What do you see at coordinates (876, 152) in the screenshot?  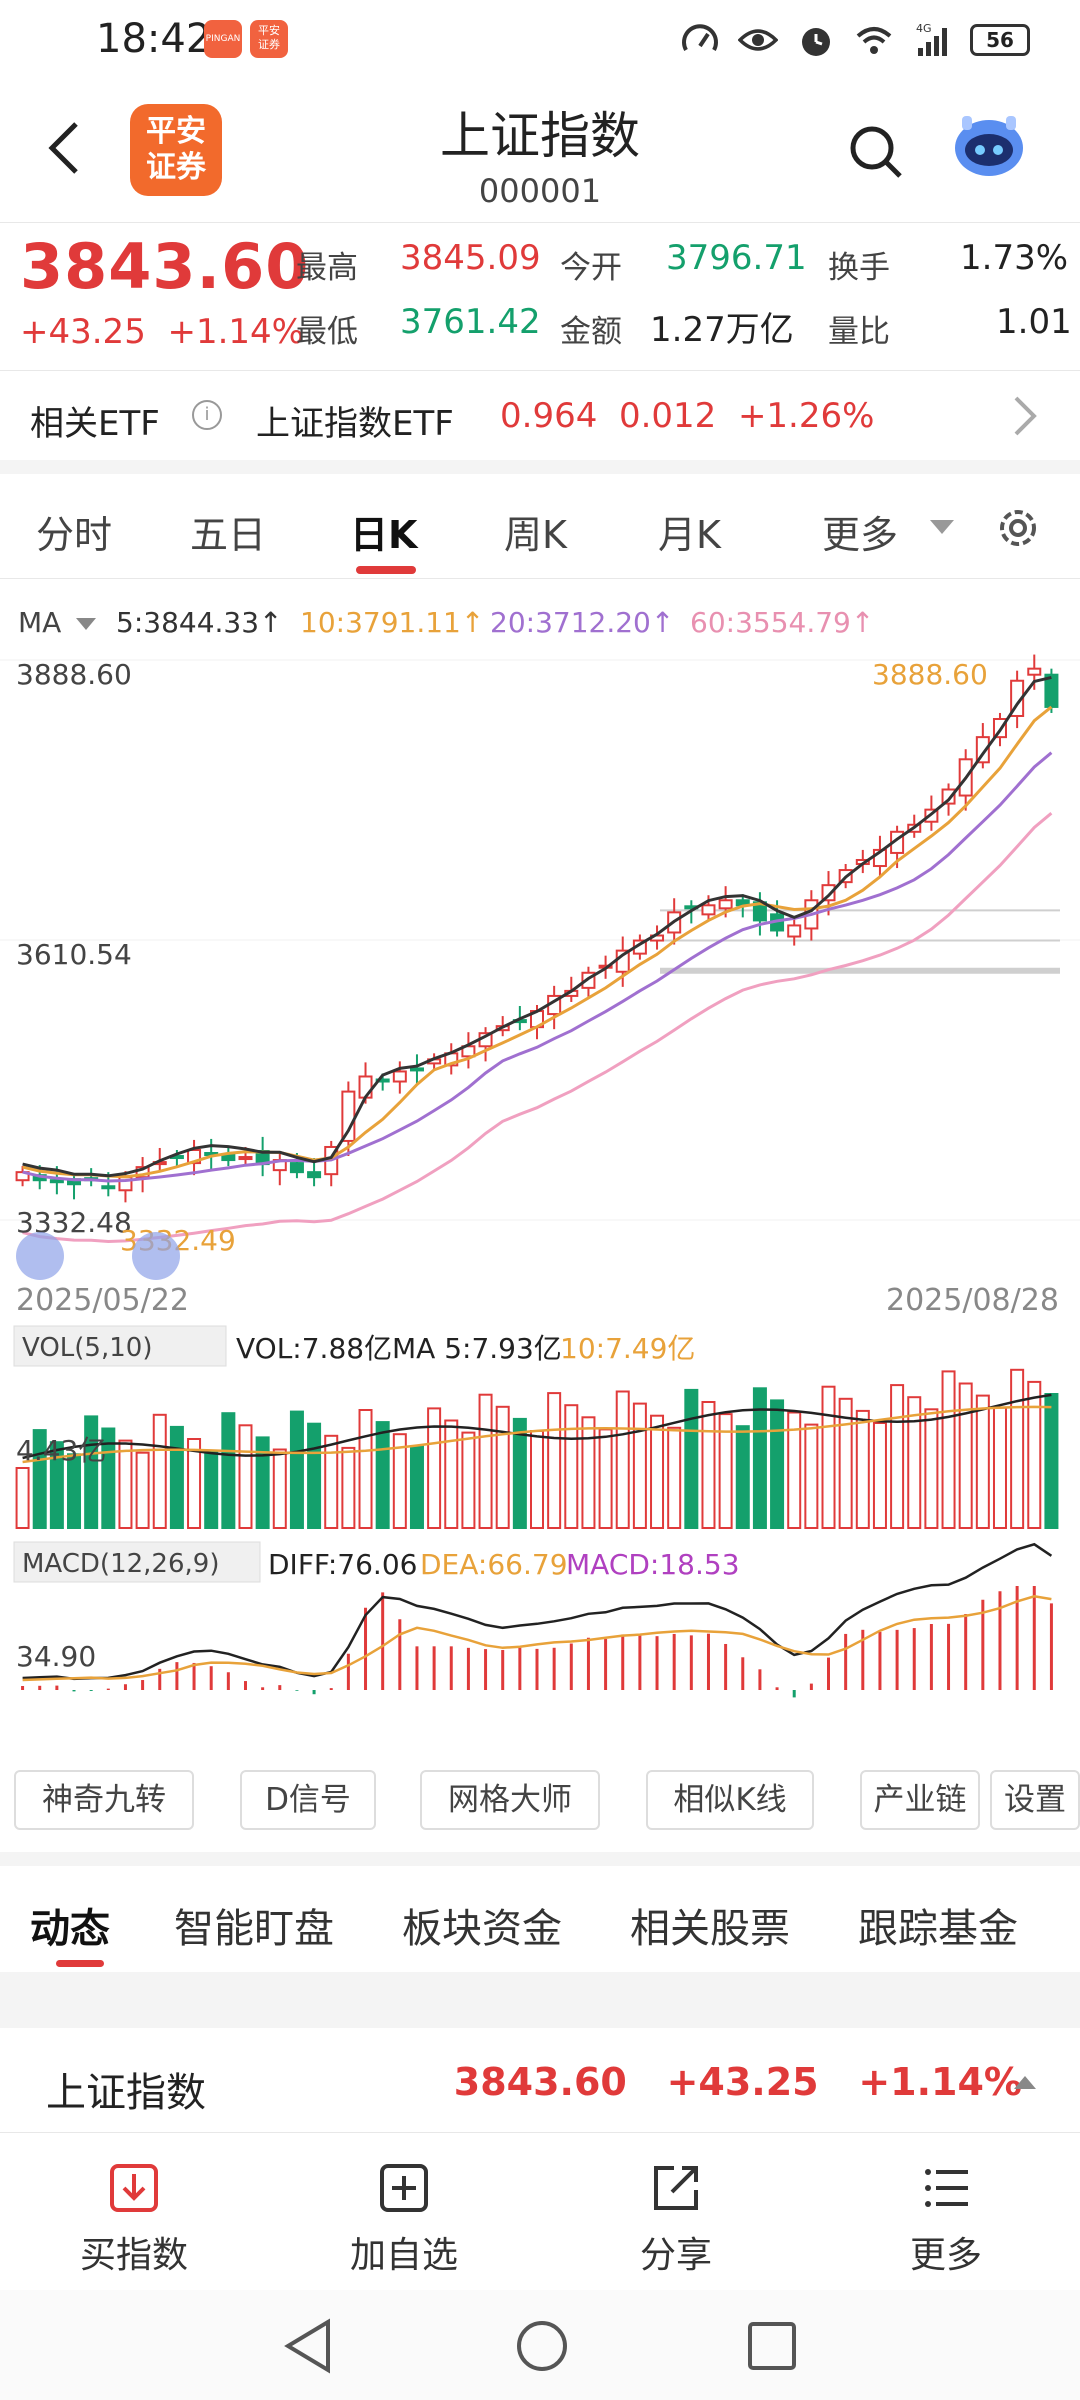 I see `search-icon` at bounding box center [876, 152].